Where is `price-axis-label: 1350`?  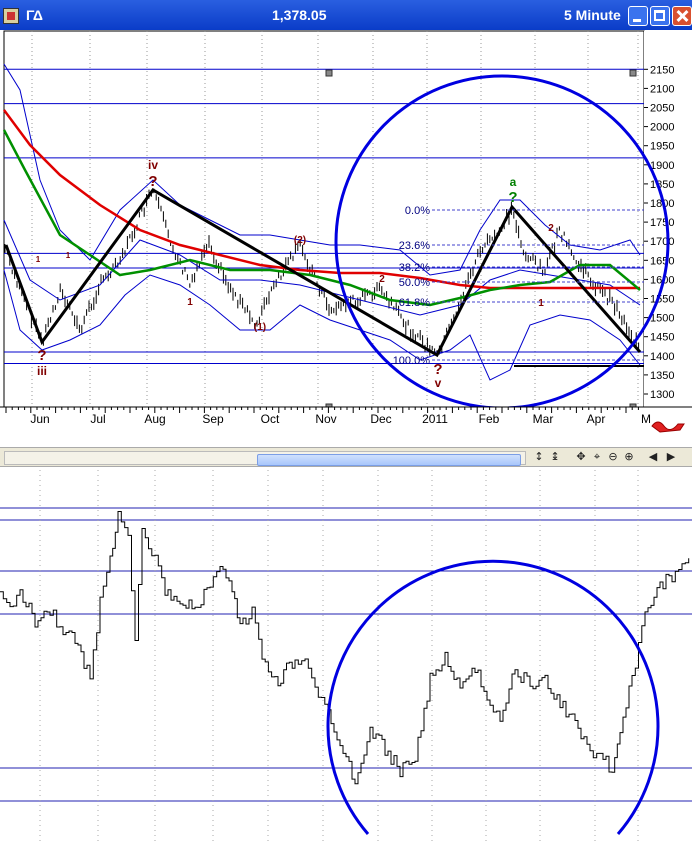 price-axis-label: 1350 is located at coordinates (662, 376).